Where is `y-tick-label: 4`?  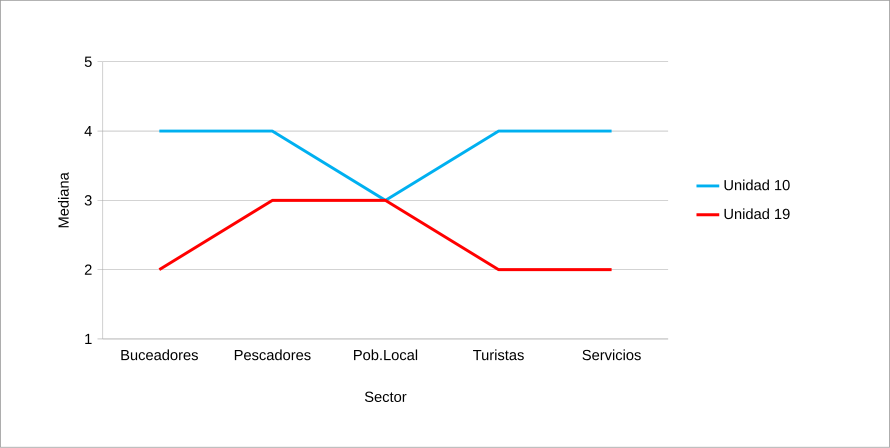
y-tick-label: 4 is located at coordinates (88, 131).